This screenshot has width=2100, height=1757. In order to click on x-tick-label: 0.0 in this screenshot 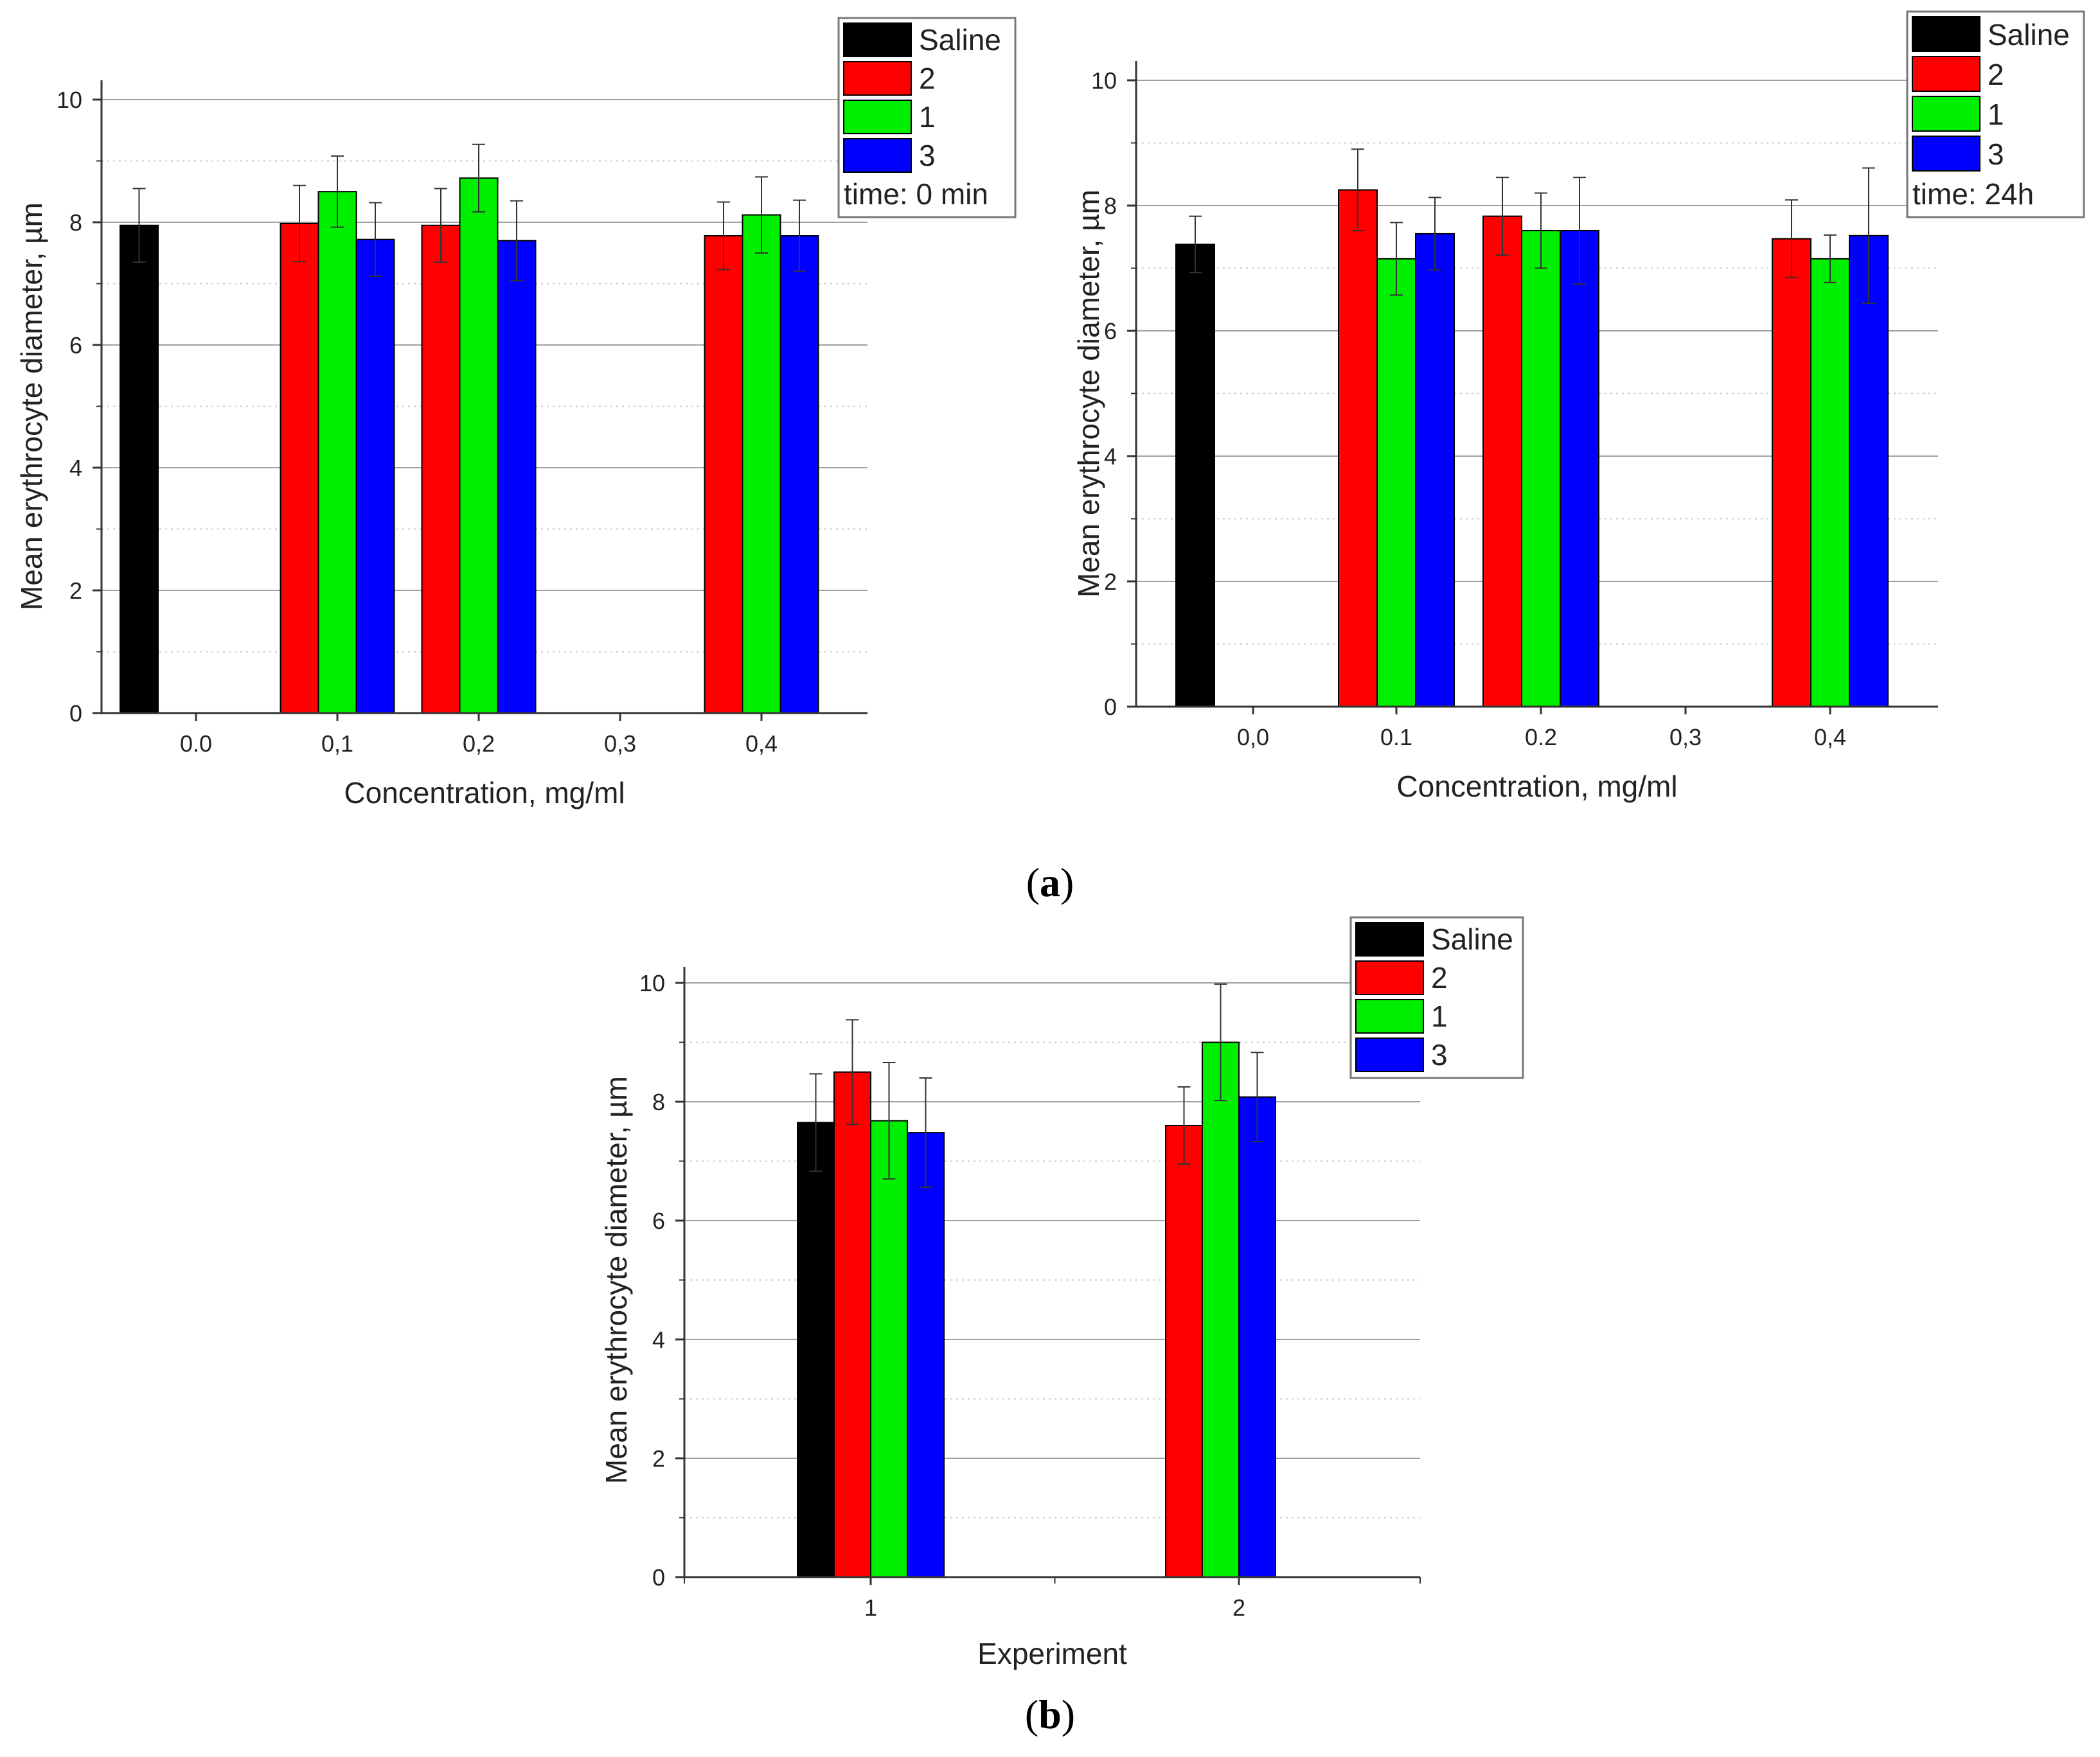, I will do `click(196, 743)`.